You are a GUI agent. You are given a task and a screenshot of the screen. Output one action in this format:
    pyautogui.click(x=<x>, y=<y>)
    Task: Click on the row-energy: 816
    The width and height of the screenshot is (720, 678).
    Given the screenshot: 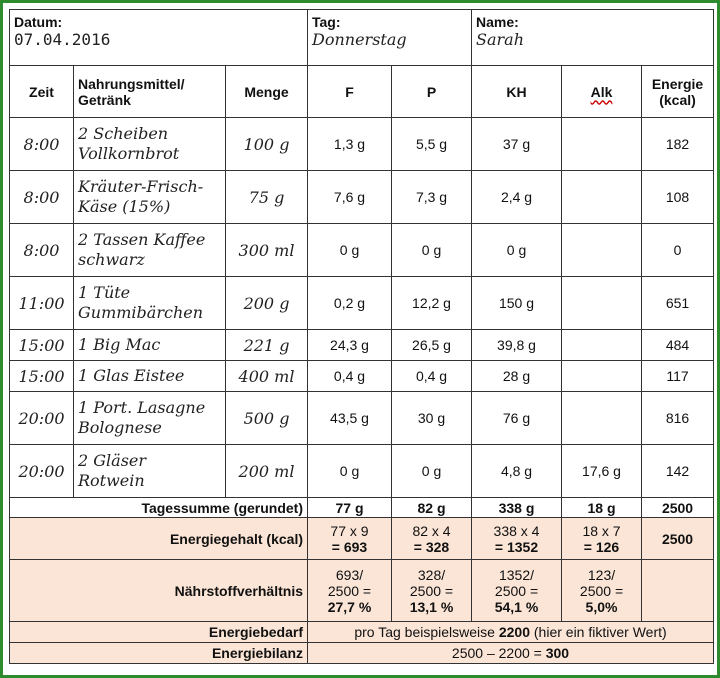 What is the action you would take?
    pyautogui.click(x=678, y=418)
    